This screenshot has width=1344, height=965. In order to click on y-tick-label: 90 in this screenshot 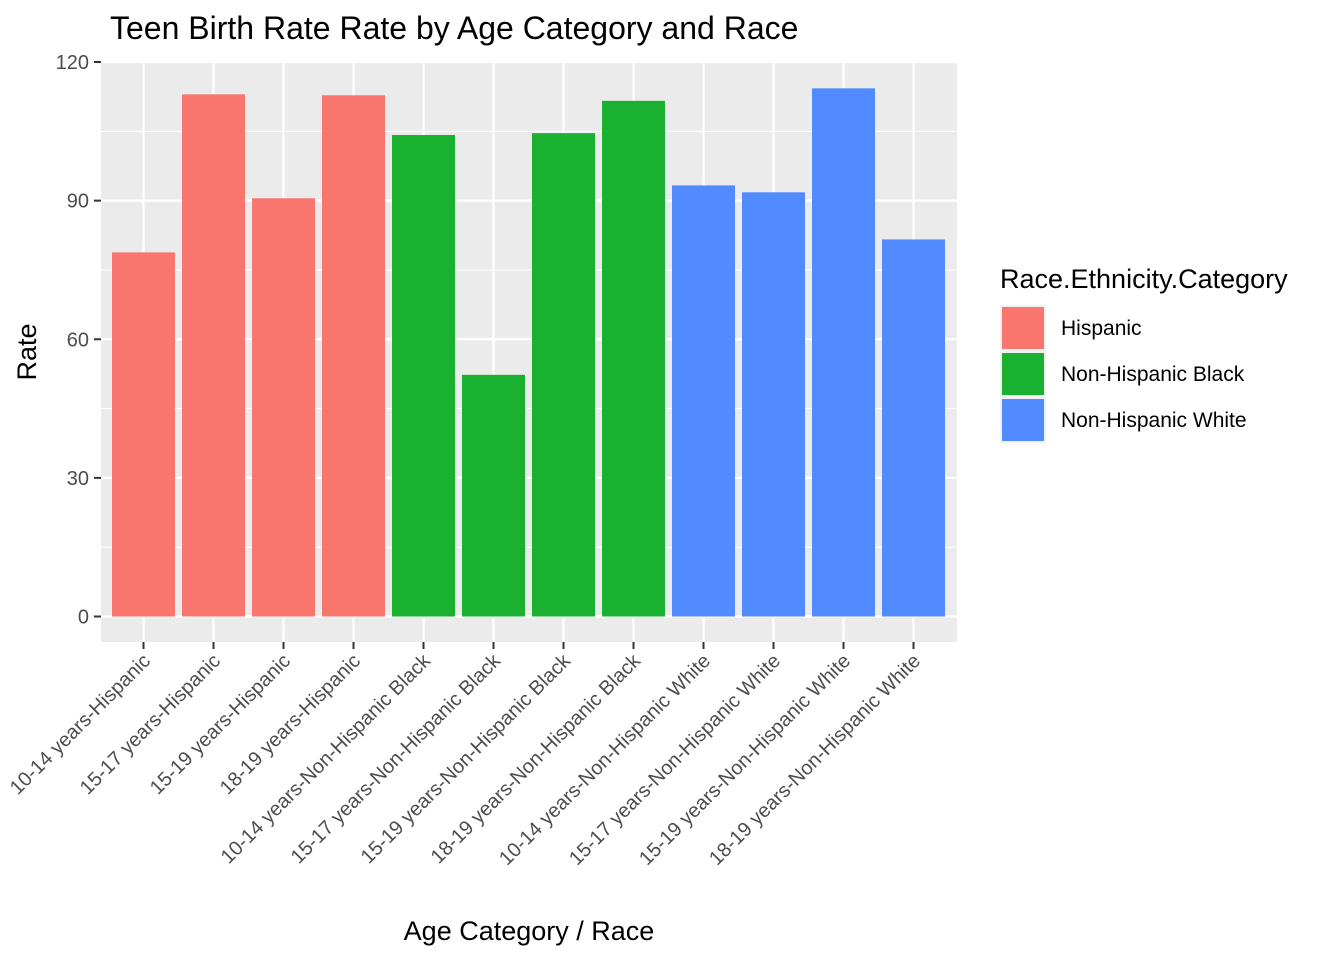, I will do `click(78, 202)`.